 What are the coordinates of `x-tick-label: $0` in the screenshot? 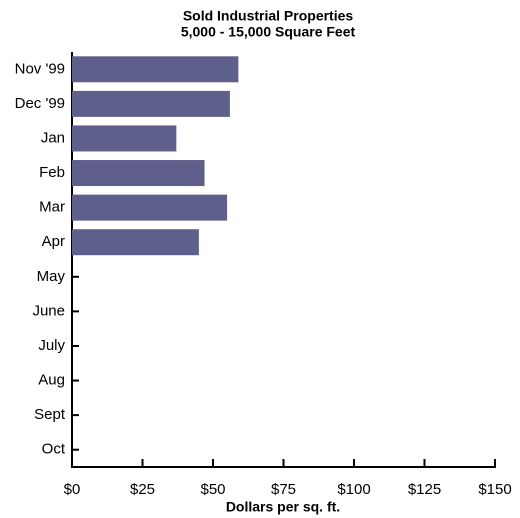 It's located at (72, 489).